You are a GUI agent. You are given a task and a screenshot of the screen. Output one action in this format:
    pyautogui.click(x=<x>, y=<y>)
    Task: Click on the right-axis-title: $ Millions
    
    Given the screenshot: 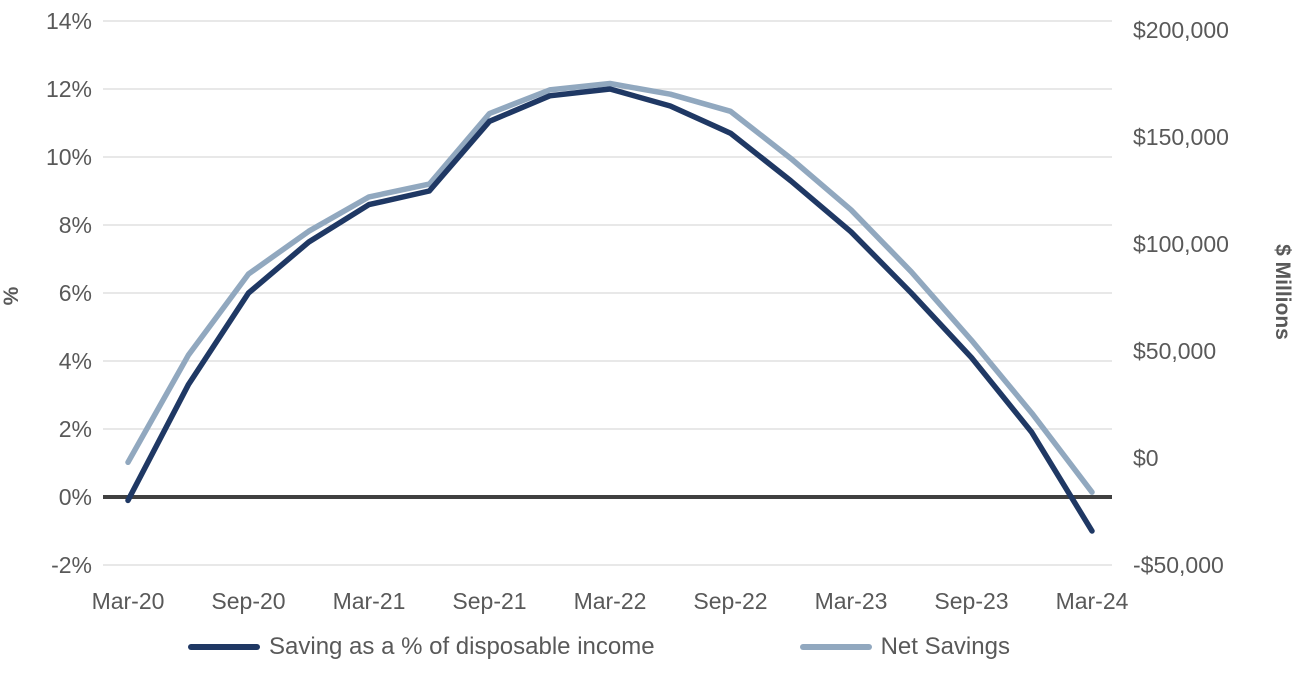 What is the action you would take?
    pyautogui.click(x=1282, y=292)
    